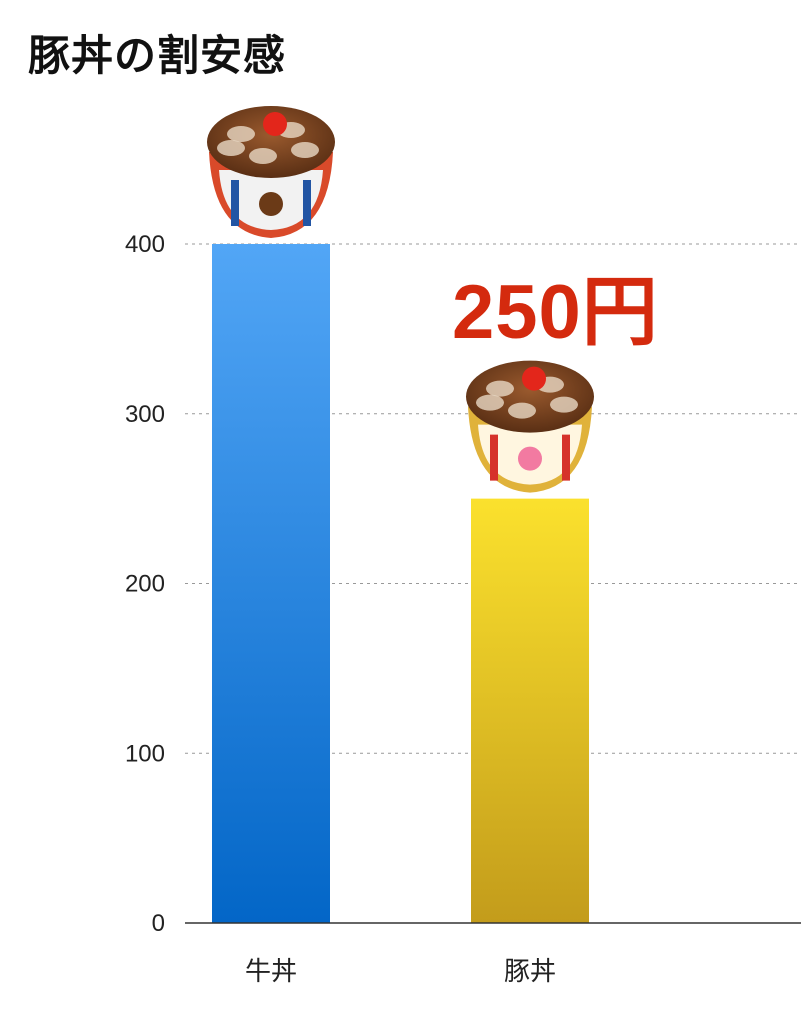  What do you see at coordinates (145, 414) in the screenshot?
I see `y-tick-label: 300` at bounding box center [145, 414].